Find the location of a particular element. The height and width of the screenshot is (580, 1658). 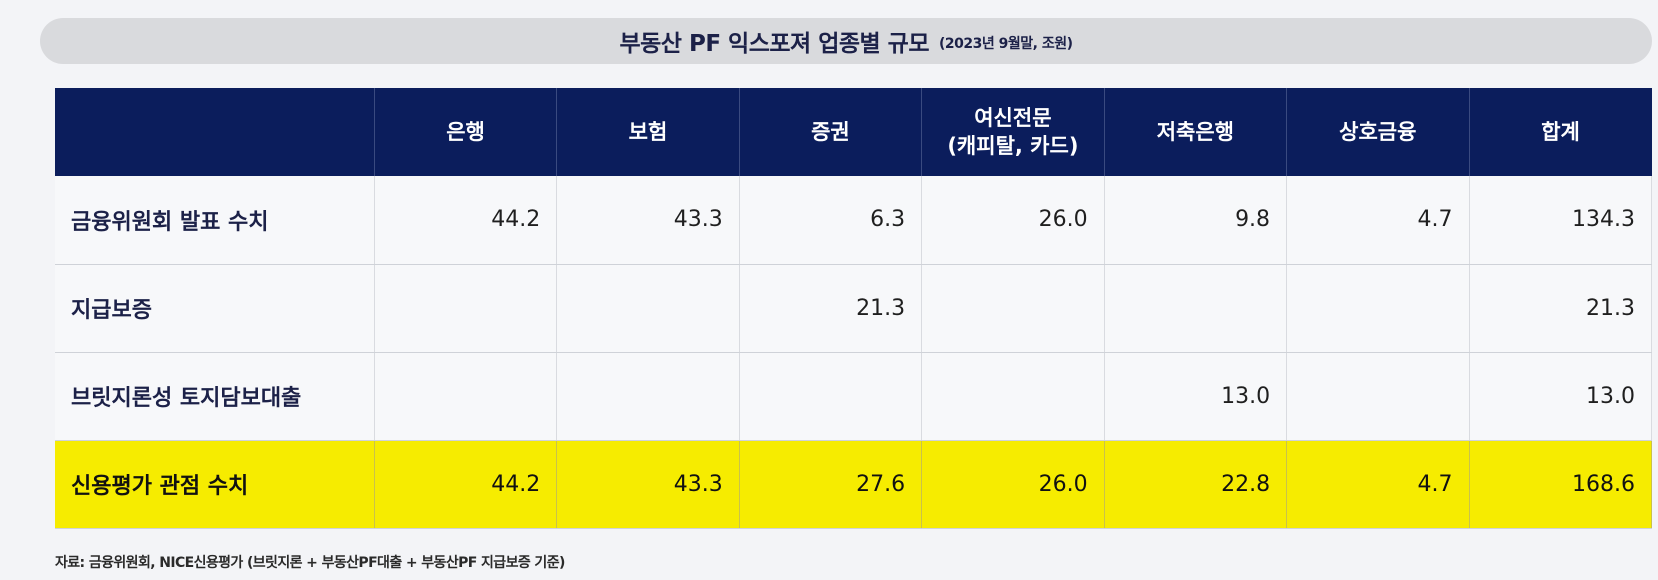

header-credit-finance: 여신전문 (캐피탈, 카드) is located at coordinates (1013, 132).